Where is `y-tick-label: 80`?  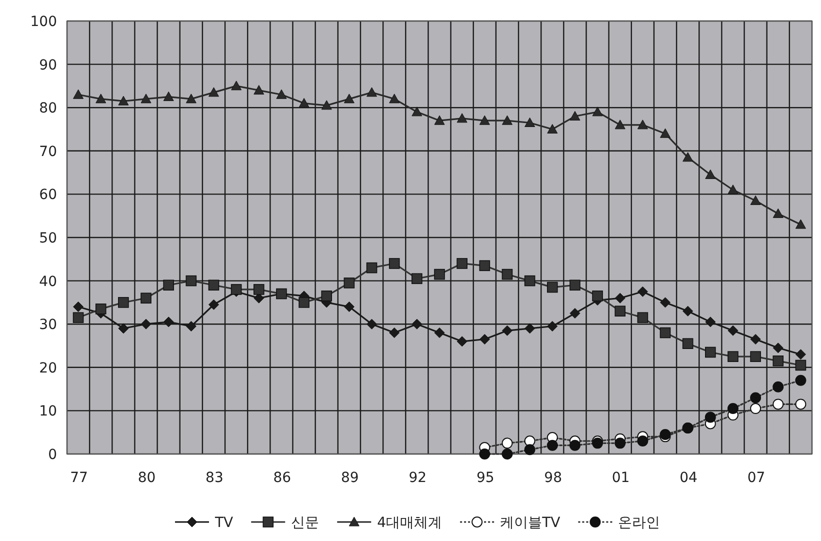 y-tick-label: 80 is located at coordinates (48, 108).